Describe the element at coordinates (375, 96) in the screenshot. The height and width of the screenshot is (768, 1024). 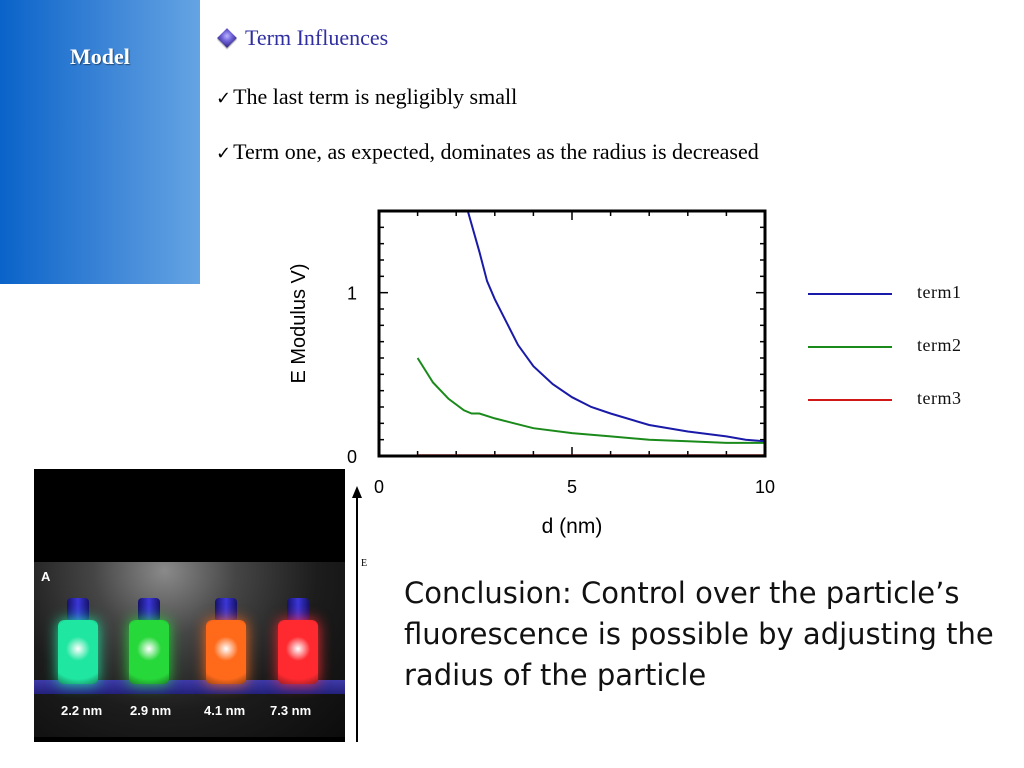
I see `bullet-text: The last term is negligibly small` at that location.